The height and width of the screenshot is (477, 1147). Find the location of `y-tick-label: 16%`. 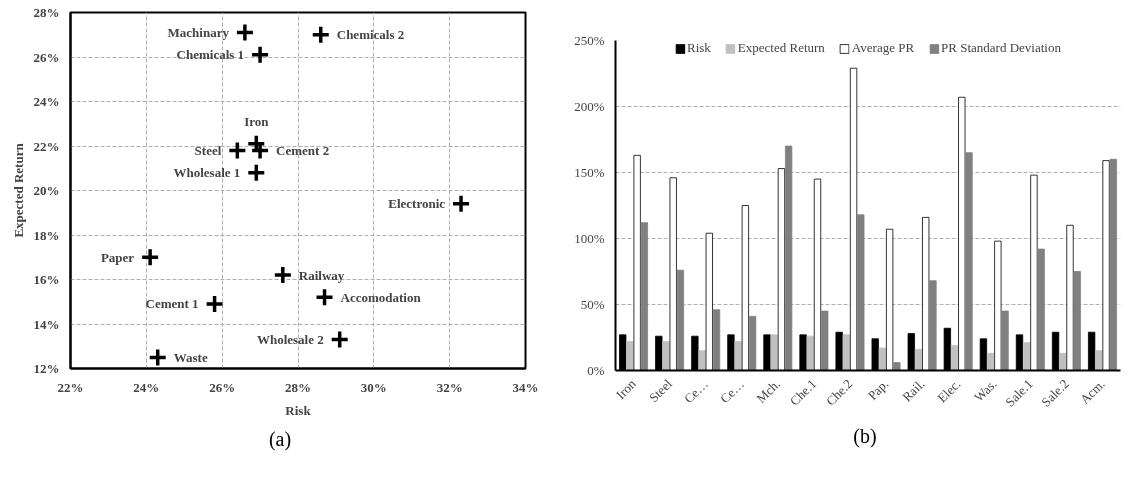

y-tick-label: 16% is located at coordinates (46, 279).